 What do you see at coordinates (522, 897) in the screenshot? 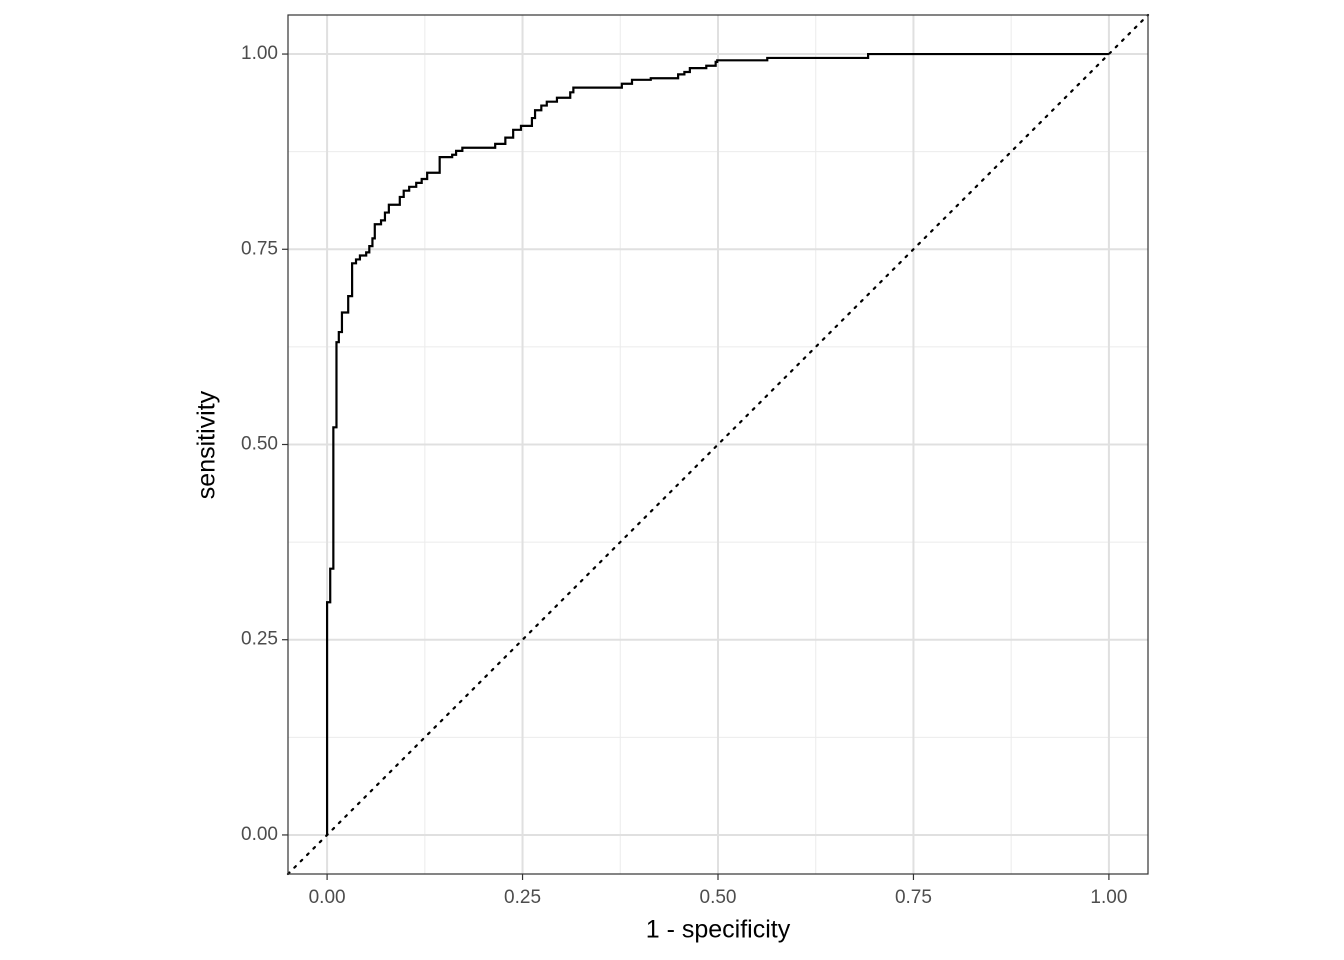
I see `x-tick-label: 0.25` at bounding box center [522, 897].